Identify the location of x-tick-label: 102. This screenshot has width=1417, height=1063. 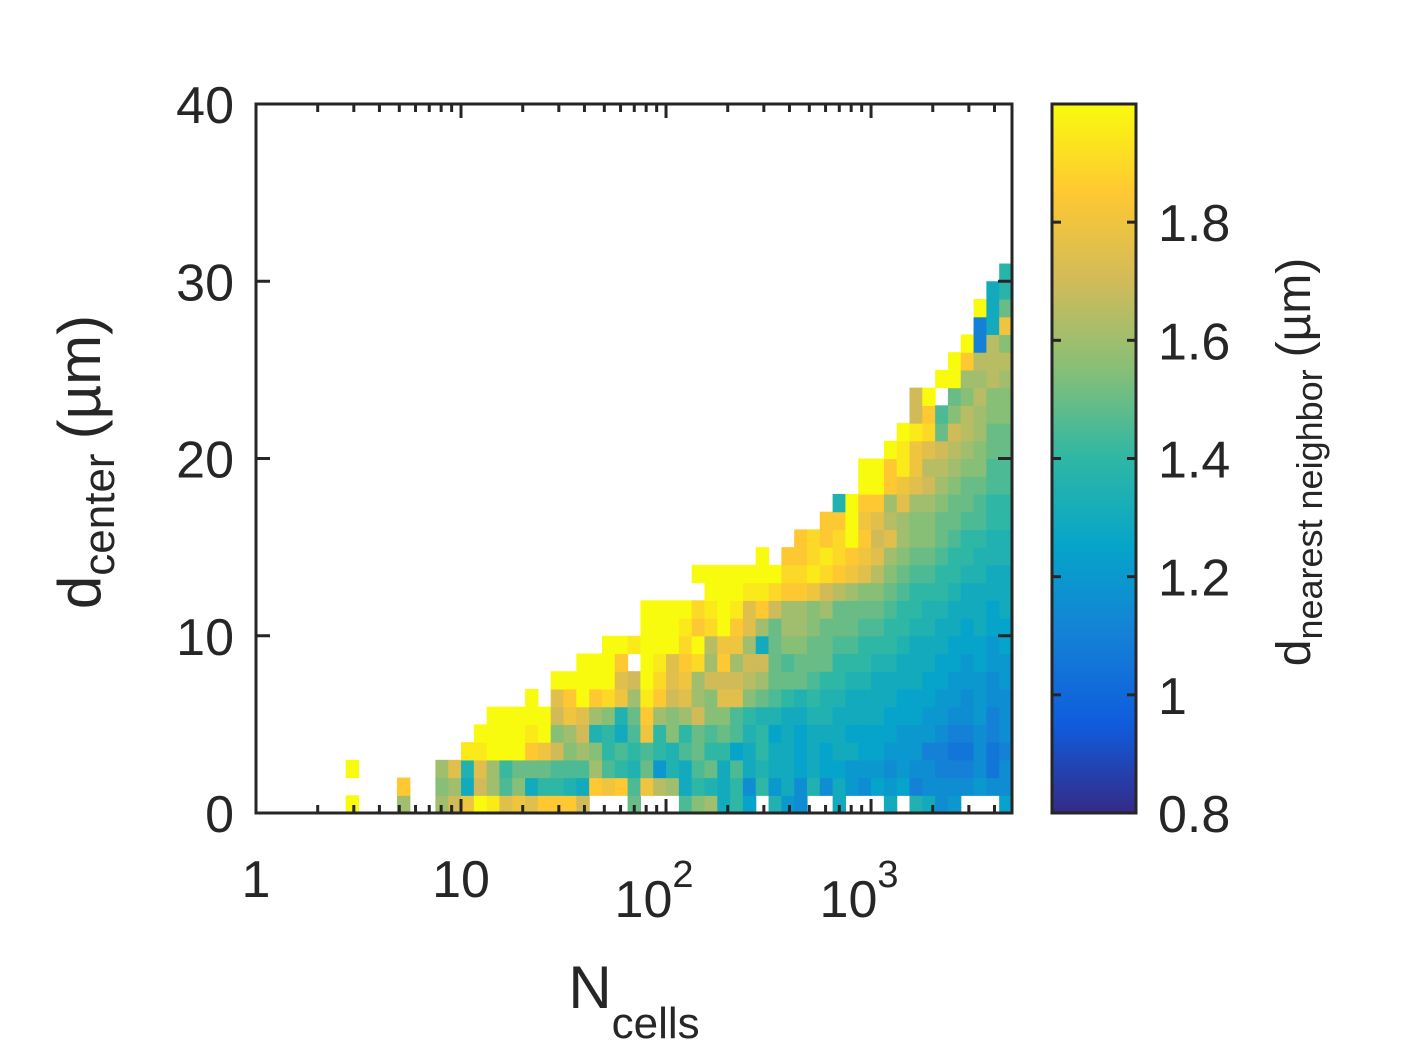
(654, 891).